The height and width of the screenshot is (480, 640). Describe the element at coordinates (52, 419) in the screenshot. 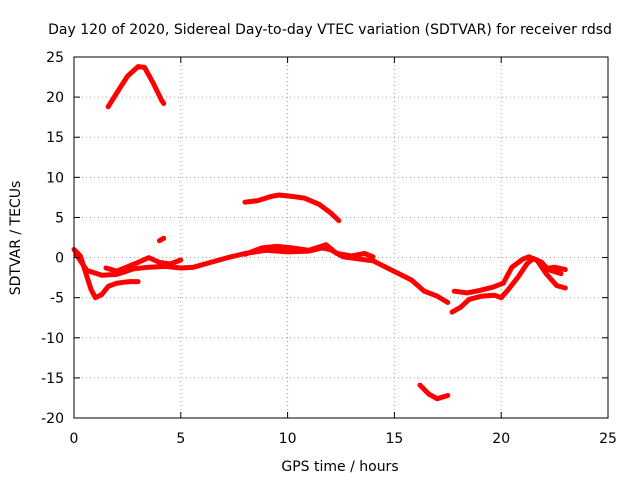

I see `y-tick-label: -20` at that location.